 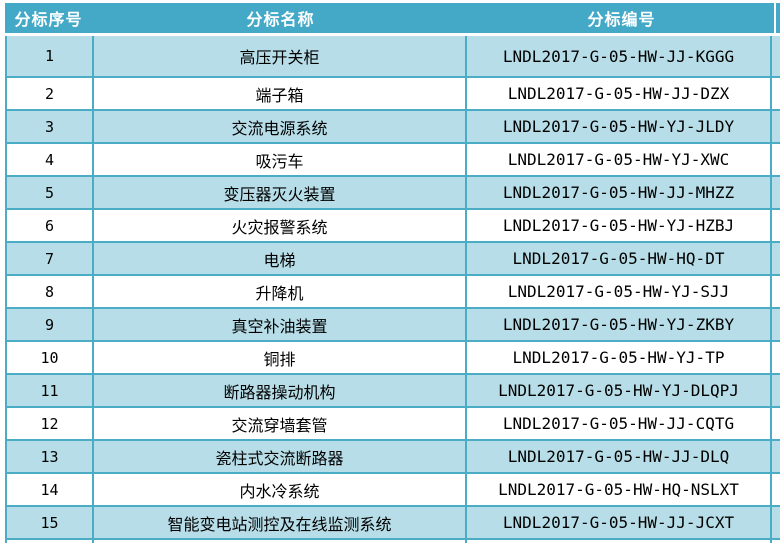 What do you see at coordinates (279, 195) in the screenshot?
I see `name-value: 变压器灭火装置` at bounding box center [279, 195].